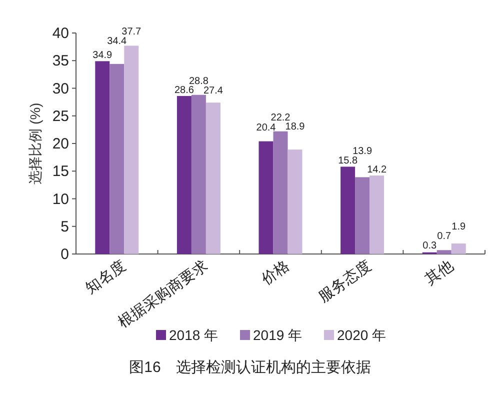  I want to click on x-tick-label: 知名度, so click(106, 277).